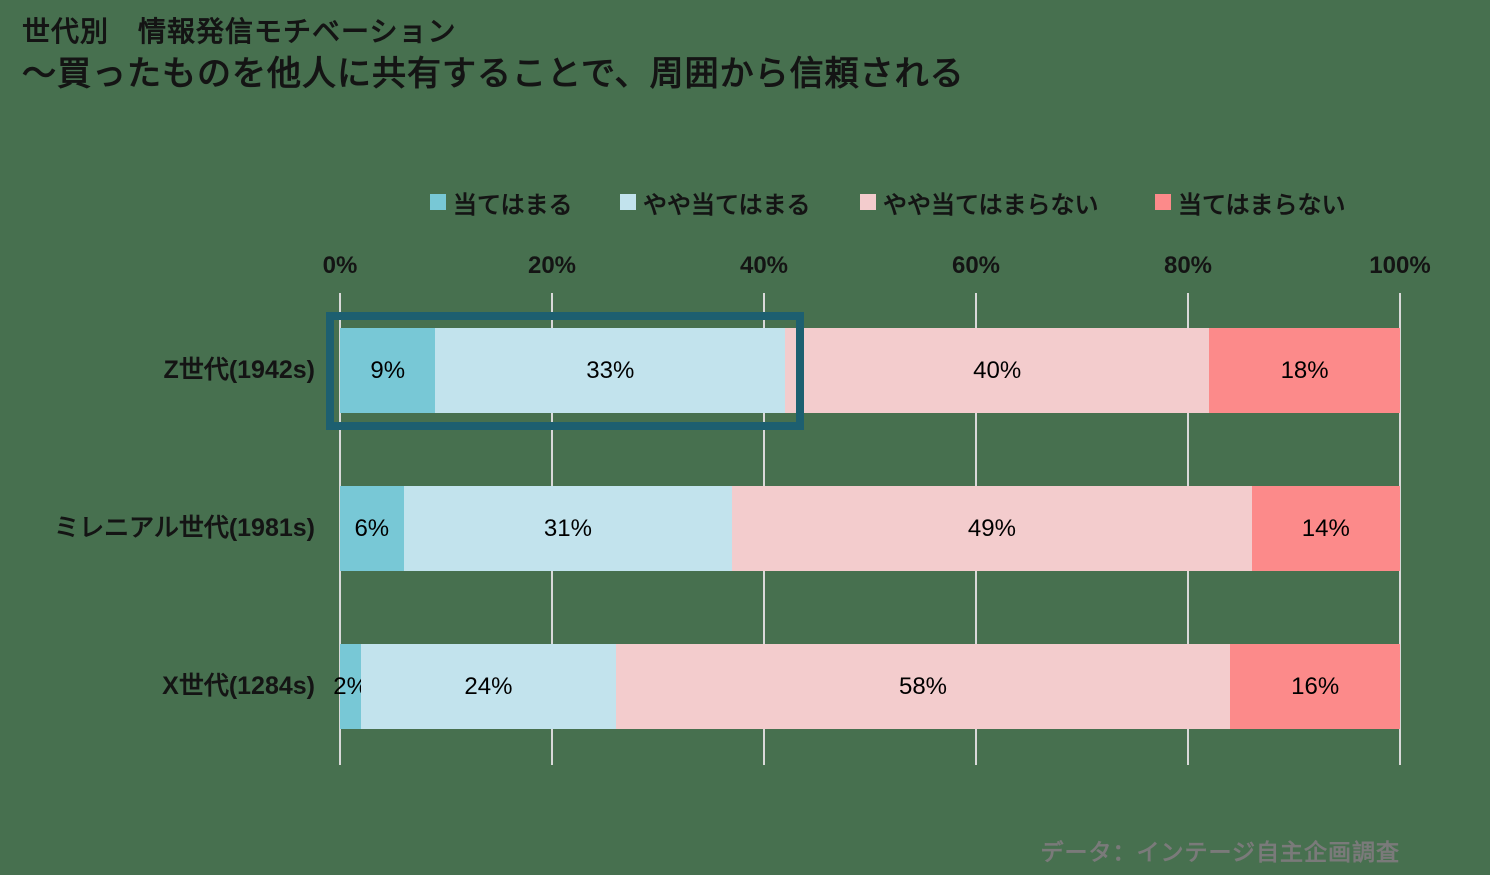 This screenshot has width=1490, height=875. Describe the element at coordinates (184, 528) in the screenshot. I see `category-label: ミレニアル世代(1981s)` at that location.